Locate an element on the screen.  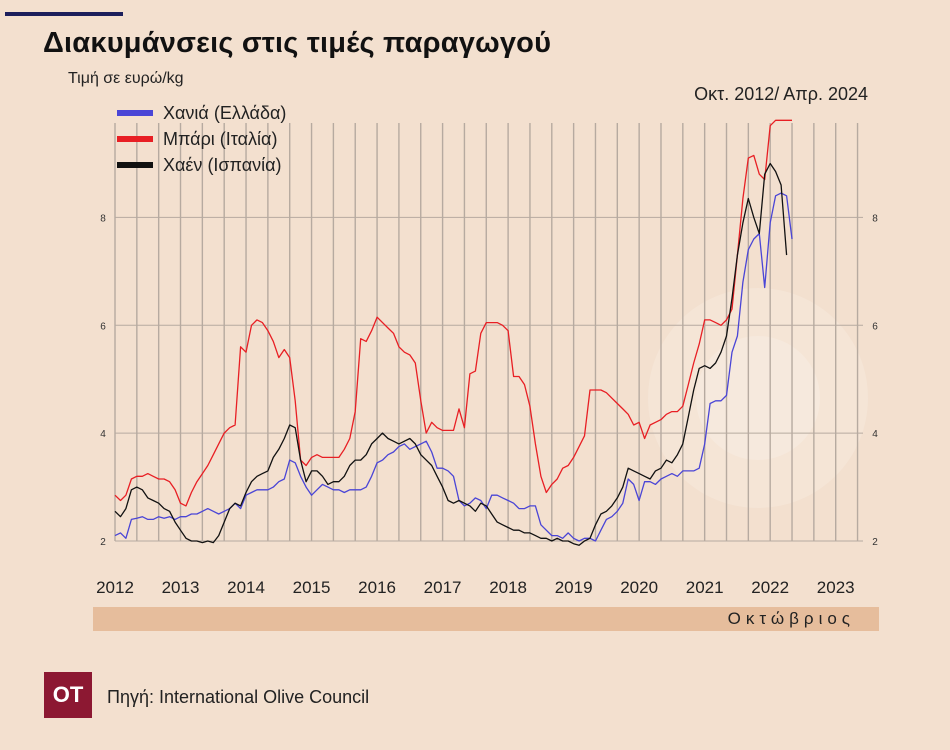
legend-swatch-chania is located at coordinates (135, 113).